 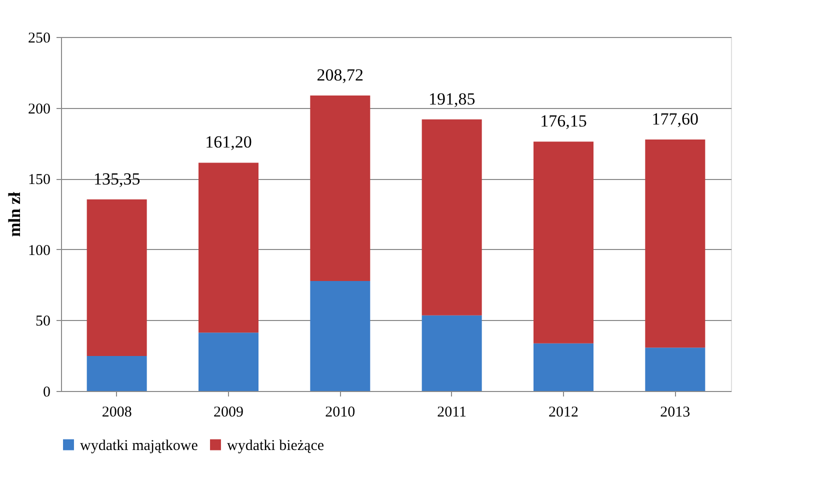 What do you see at coordinates (39, 38) in the screenshot?
I see `y-tick-label: 250` at bounding box center [39, 38].